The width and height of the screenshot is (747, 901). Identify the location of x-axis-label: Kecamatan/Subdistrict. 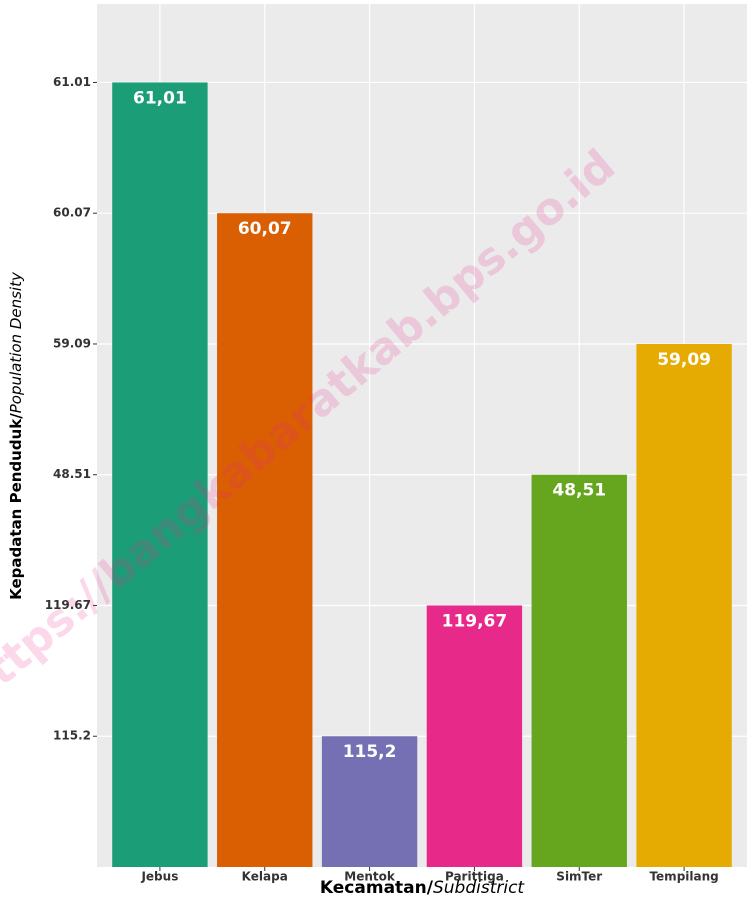
(423, 888).